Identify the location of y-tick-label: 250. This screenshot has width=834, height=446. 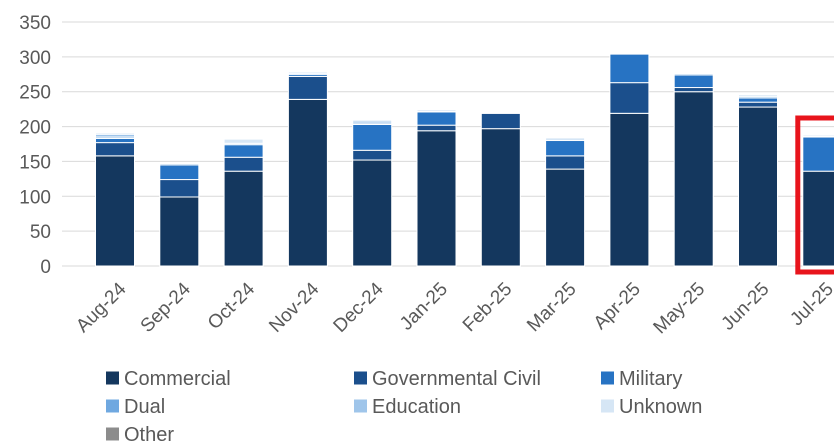
(35, 93).